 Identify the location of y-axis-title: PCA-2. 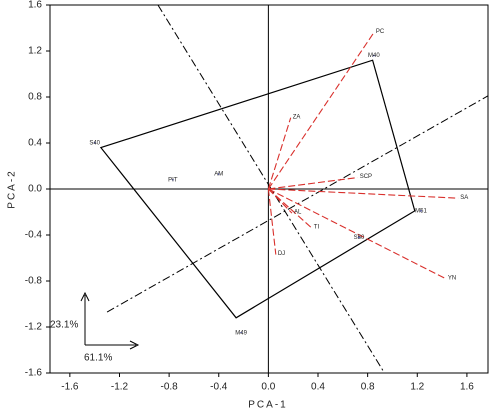
(12, 188).